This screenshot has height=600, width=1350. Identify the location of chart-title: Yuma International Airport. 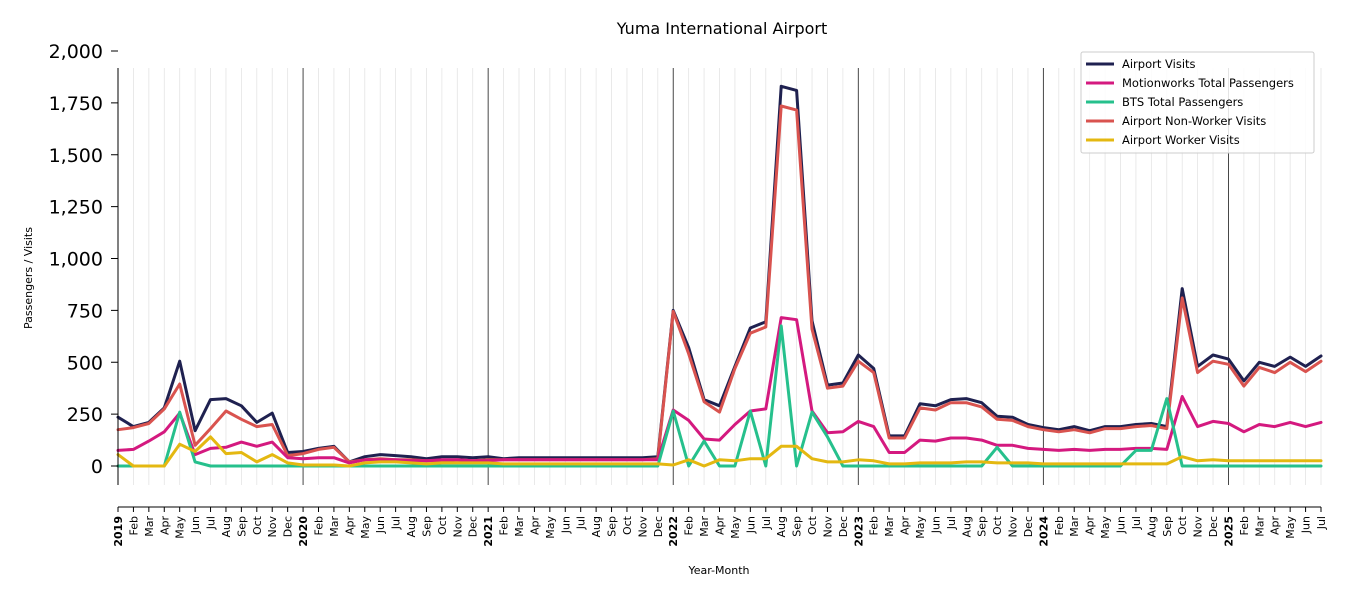
(722, 28).